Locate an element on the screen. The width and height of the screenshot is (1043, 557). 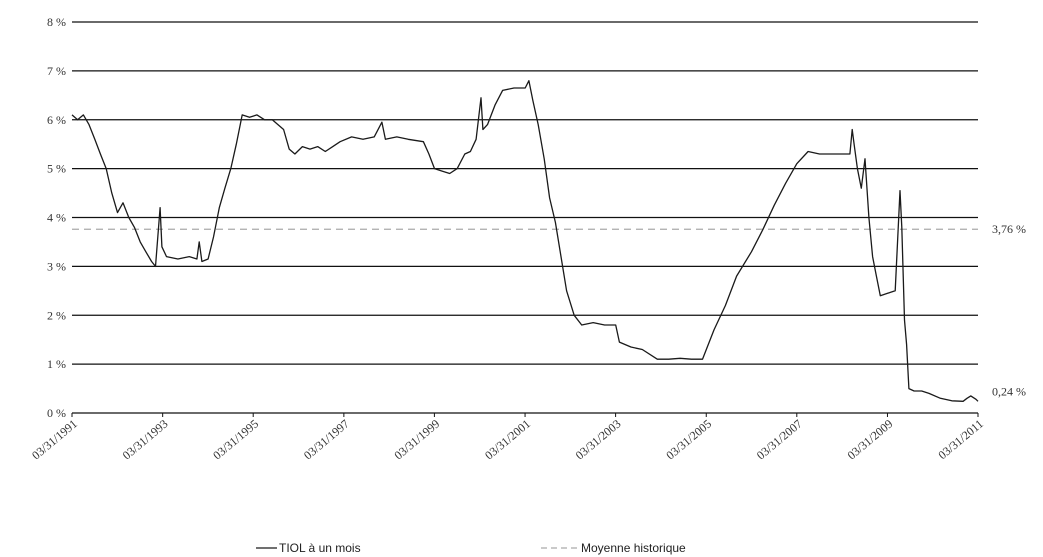
x-tick-label: 03/31/2007 is located at coordinates (779, 440).